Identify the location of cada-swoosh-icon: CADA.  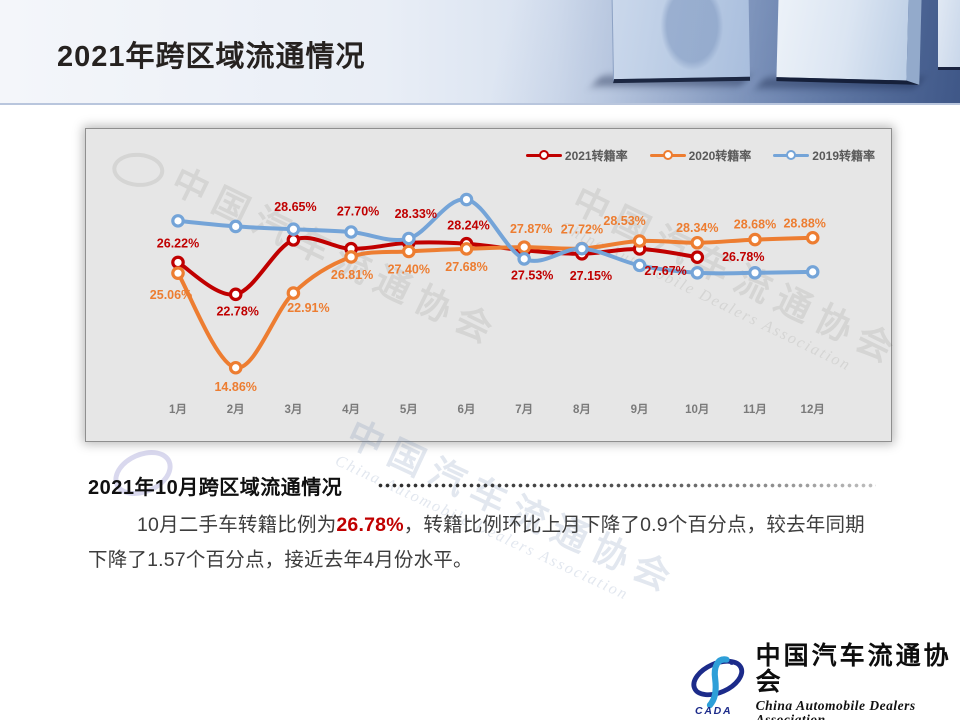
(718, 686).